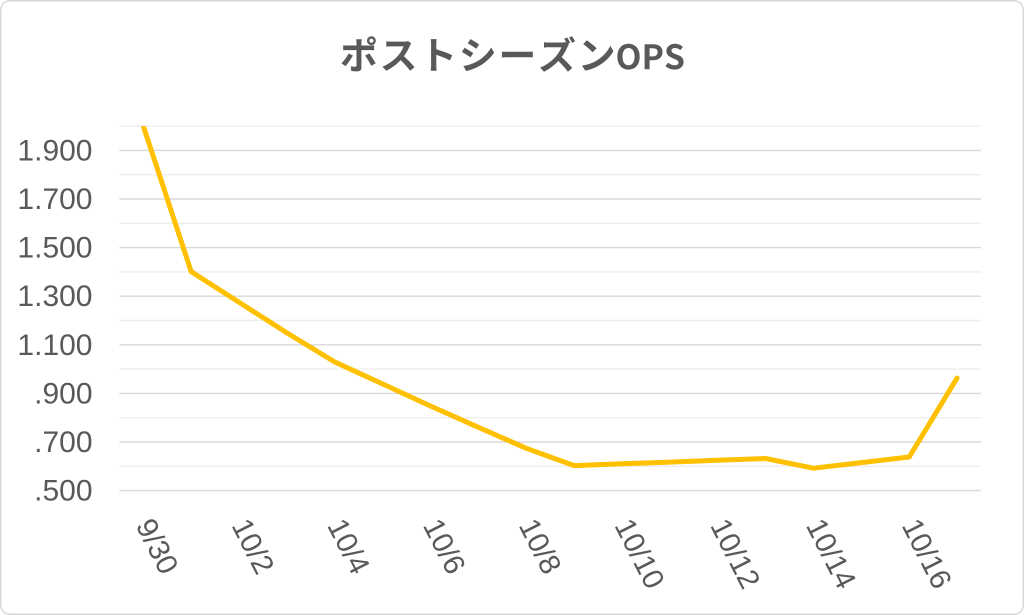 The height and width of the screenshot is (615, 1024). I want to click on svg-text: .500, so click(63, 491).